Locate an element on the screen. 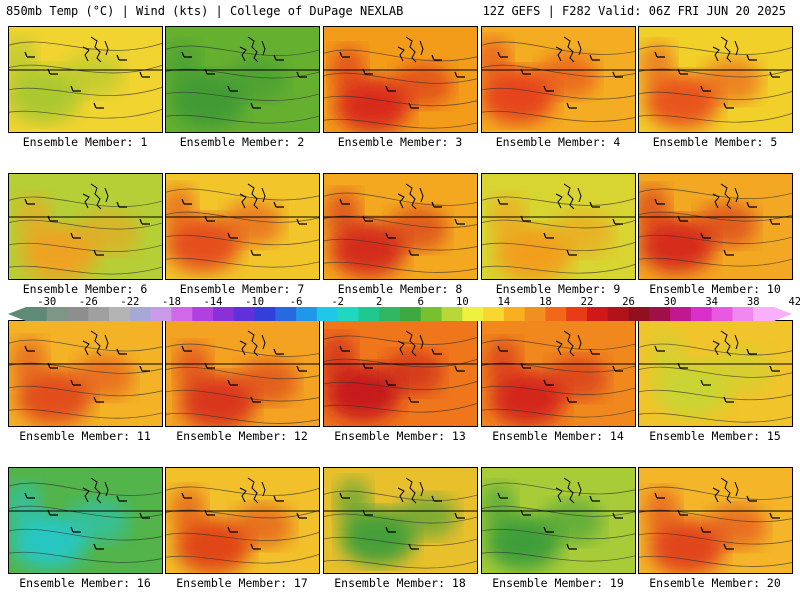 Image resolution: width=800 pixels, height=600 pixels. ensemble-member-label: Ensemble Member: 8 is located at coordinates (400, 289).